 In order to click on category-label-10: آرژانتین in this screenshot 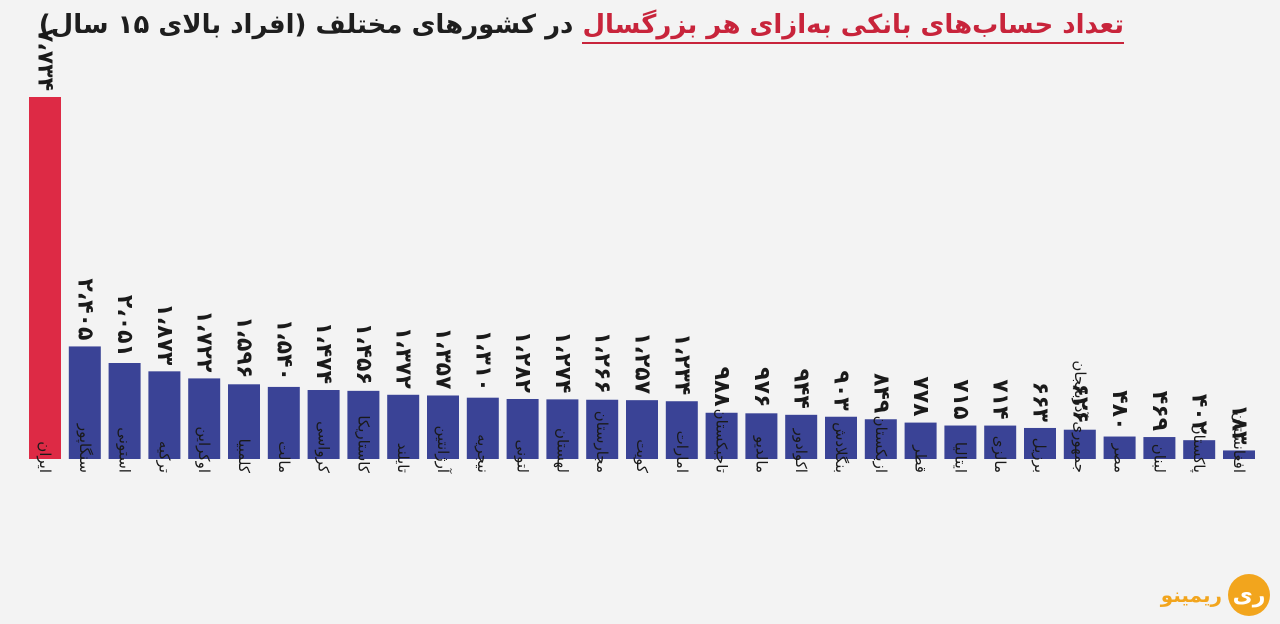, I will do `click(443, 450)`.